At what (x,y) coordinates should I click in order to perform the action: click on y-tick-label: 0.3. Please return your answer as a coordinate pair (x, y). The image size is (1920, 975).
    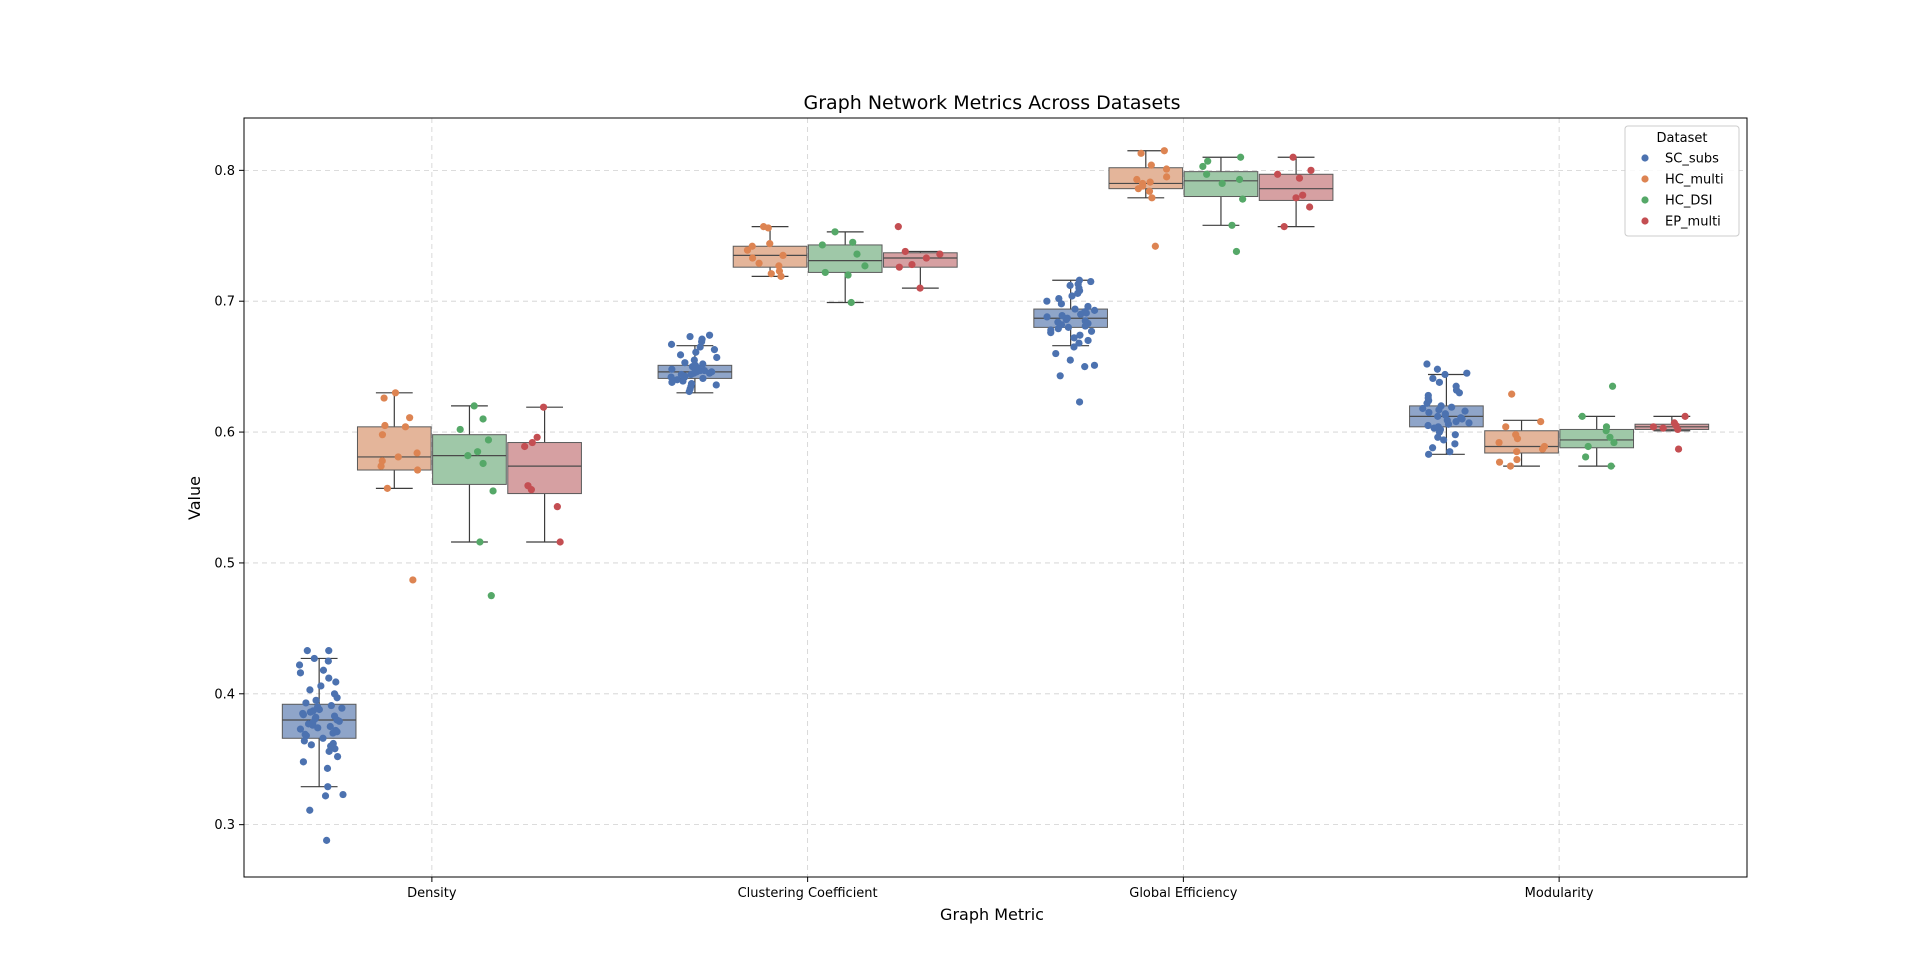
    Looking at the image, I should click on (224, 825).